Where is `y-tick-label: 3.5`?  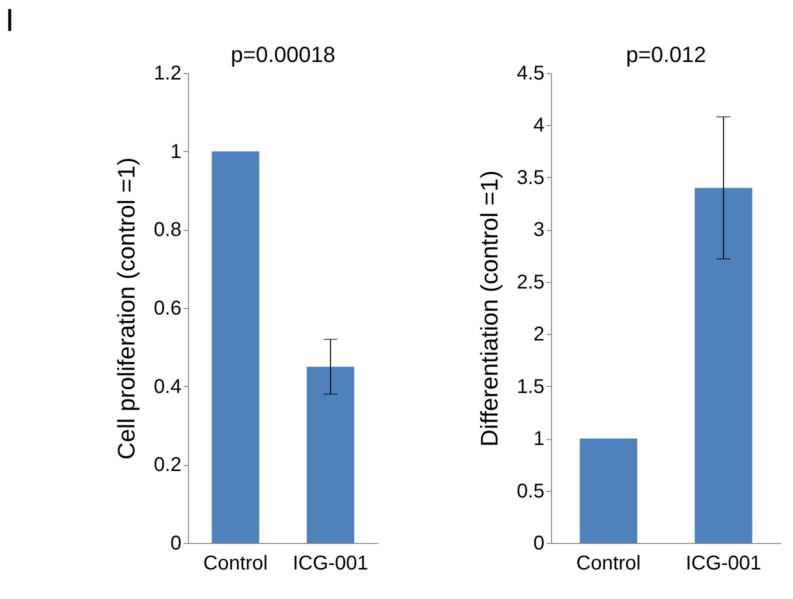 y-tick-label: 3.5 is located at coordinates (530, 177).